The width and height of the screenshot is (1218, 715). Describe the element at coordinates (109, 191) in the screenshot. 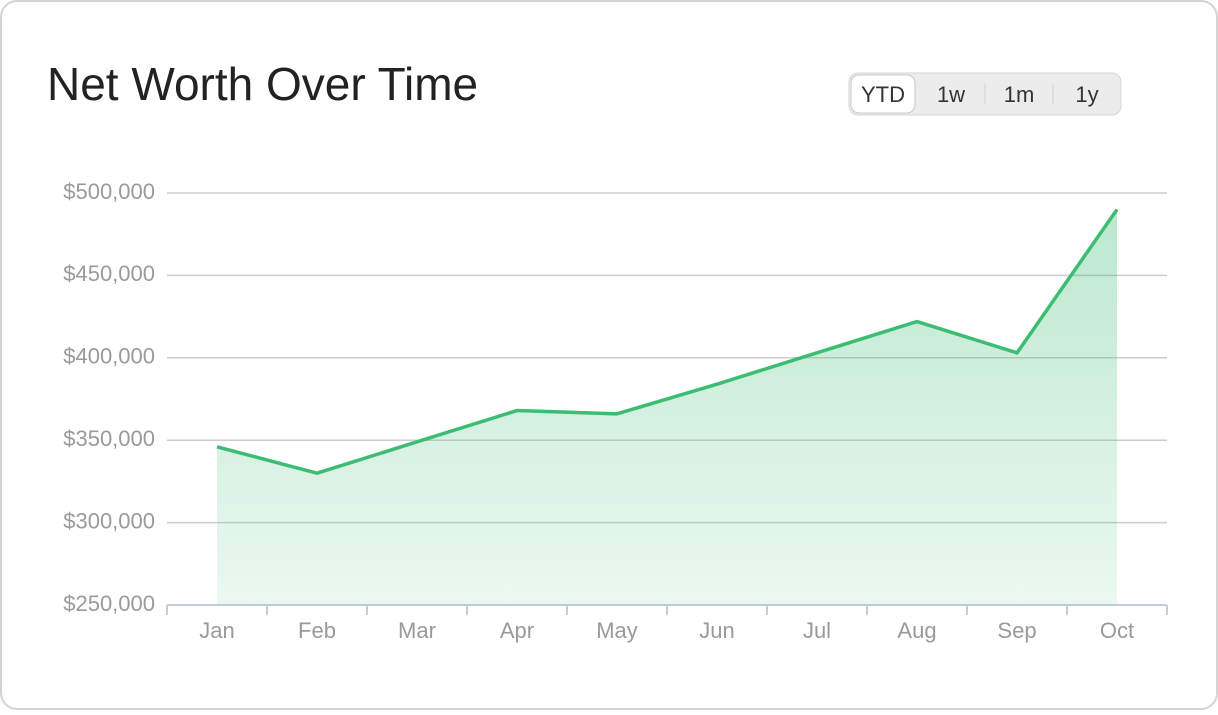

I see `y-tick-label: $500,000` at that location.